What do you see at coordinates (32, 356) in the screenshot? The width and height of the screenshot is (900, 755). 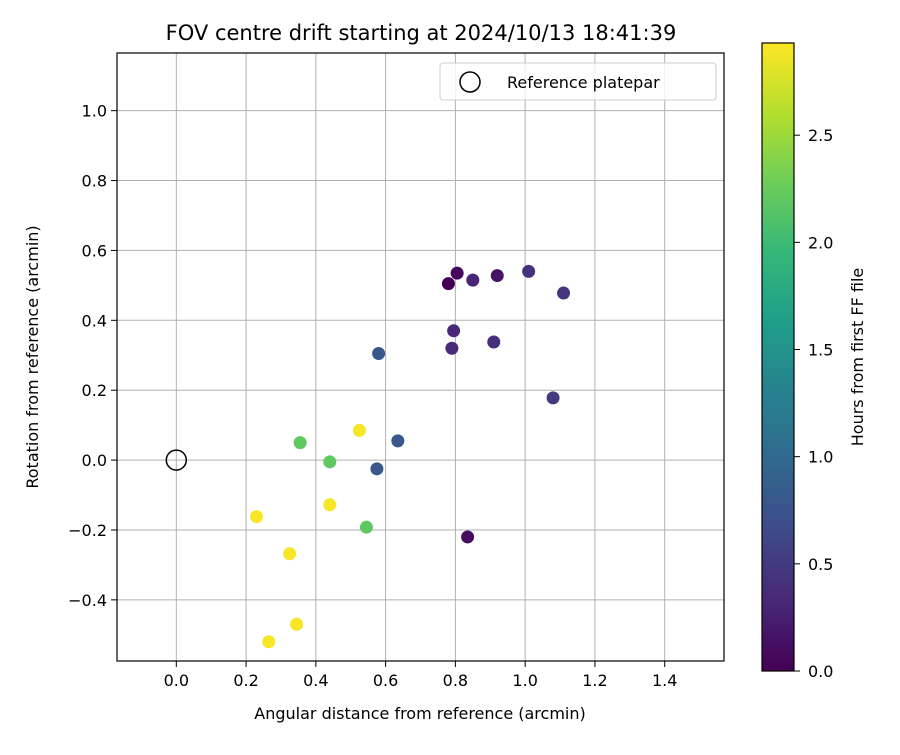 I see `y-axis-label: Rotation from reference (arcmin)` at bounding box center [32, 356].